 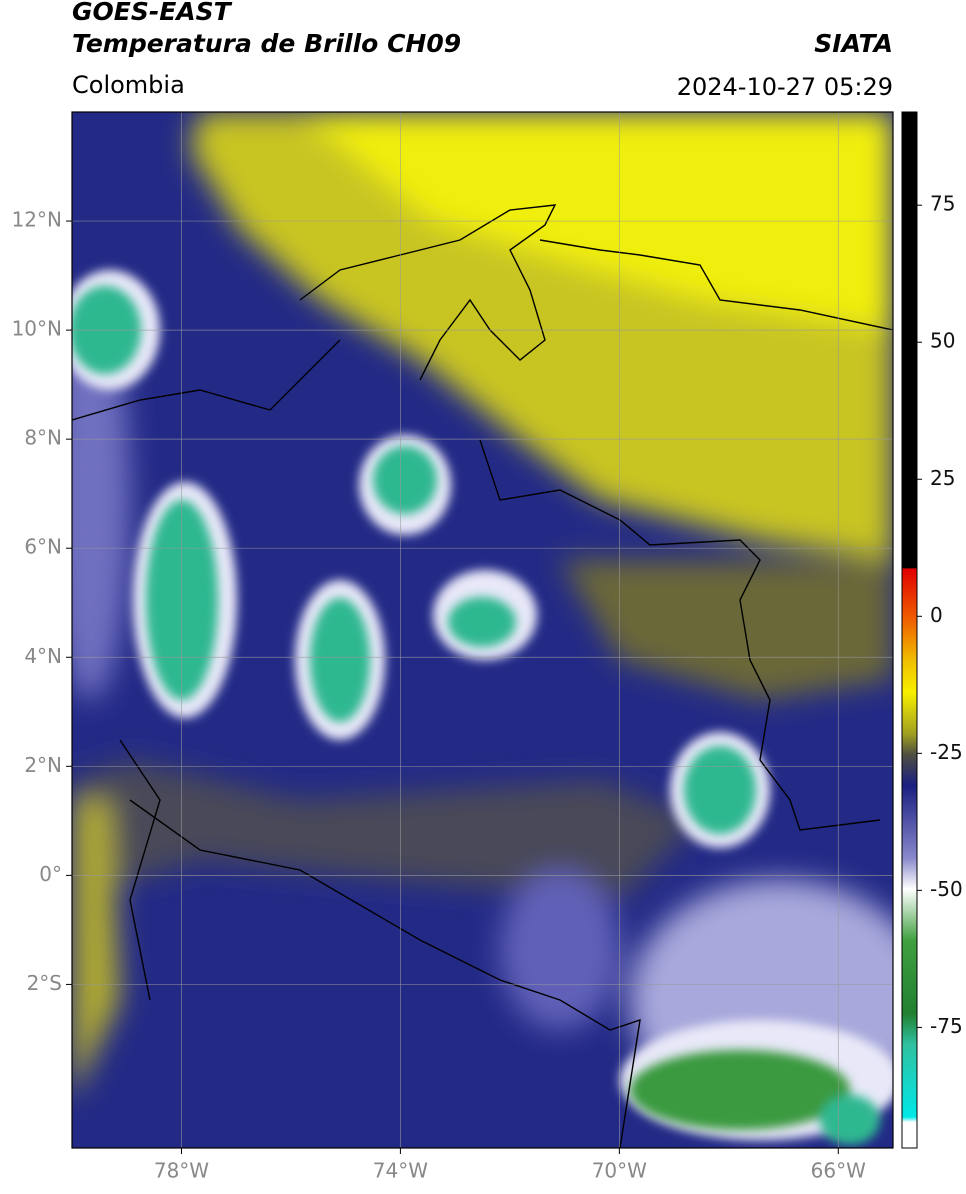 What do you see at coordinates (909, 630) in the screenshot?
I see `colorbar` at bounding box center [909, 630].